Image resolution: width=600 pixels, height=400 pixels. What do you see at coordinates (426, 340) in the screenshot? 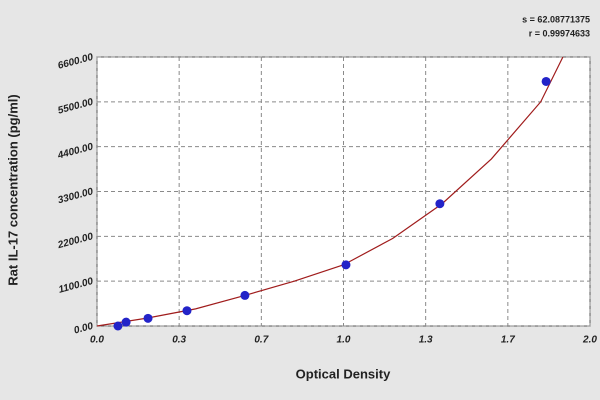
I see `x-tick-label: 1.3` at bounding box center [426, 340].